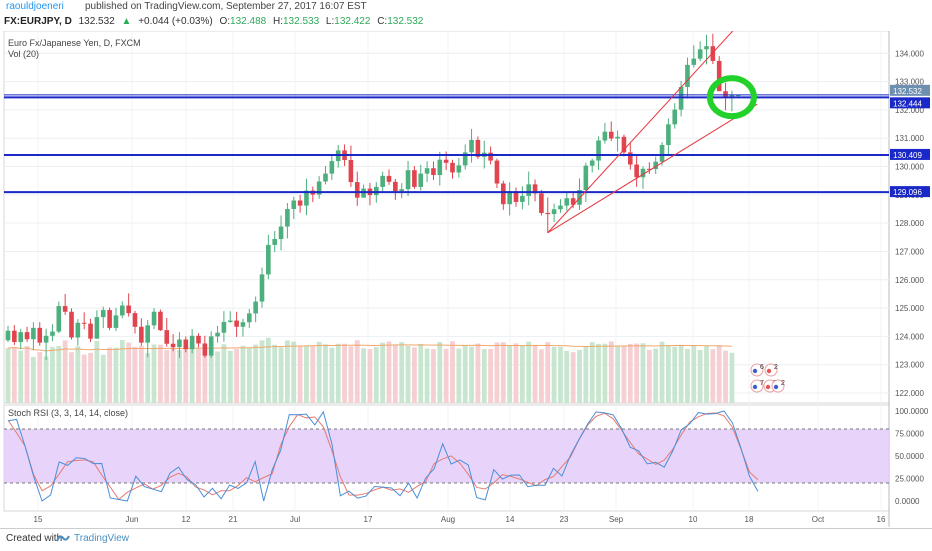 The image size is (932, 551). I want to click on low-value: 132.422, so click(352, 21).